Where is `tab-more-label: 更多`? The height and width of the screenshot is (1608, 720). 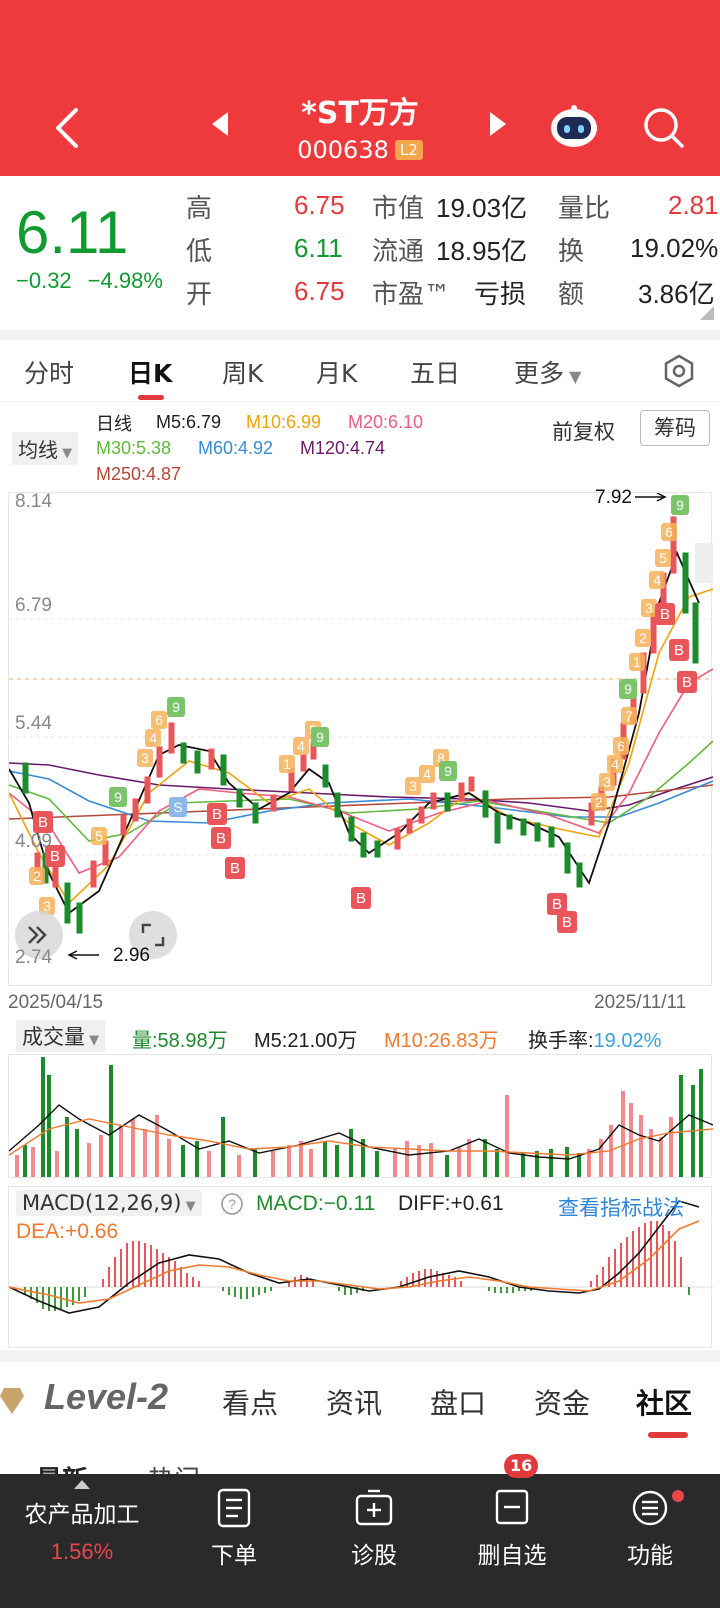 tab-more-label: 更多 is located at coordinates (539, 373).